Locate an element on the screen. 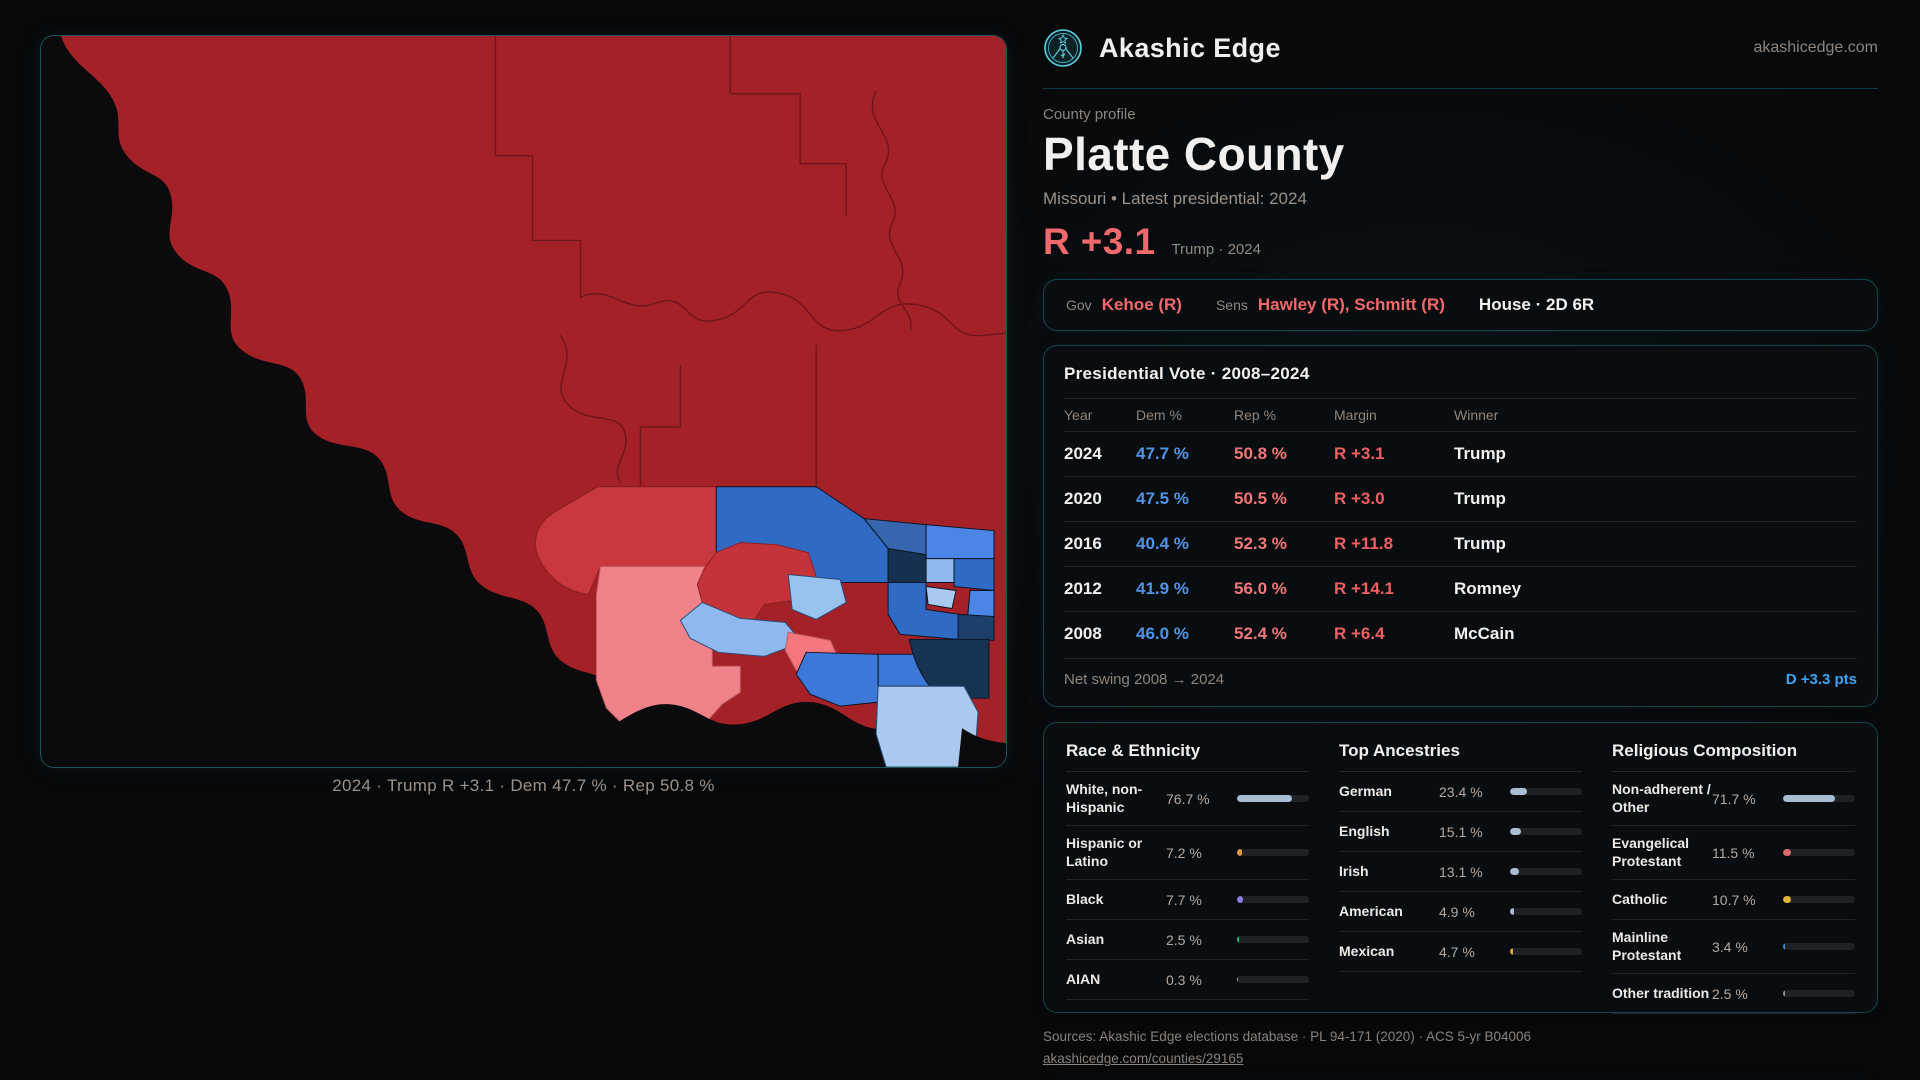 The height and width of the screenshot is (1080, 1920). col-dem: Dem % is located at coordinates (1159, 415).